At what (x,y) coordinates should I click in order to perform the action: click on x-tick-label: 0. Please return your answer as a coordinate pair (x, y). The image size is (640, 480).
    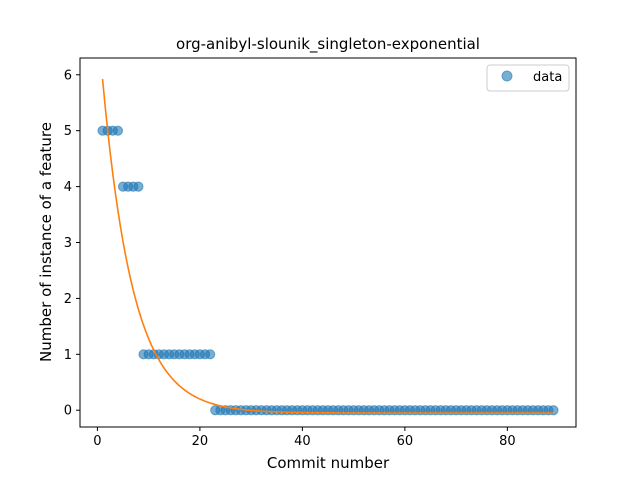
    Looking at the image, I should click on (97, 441).